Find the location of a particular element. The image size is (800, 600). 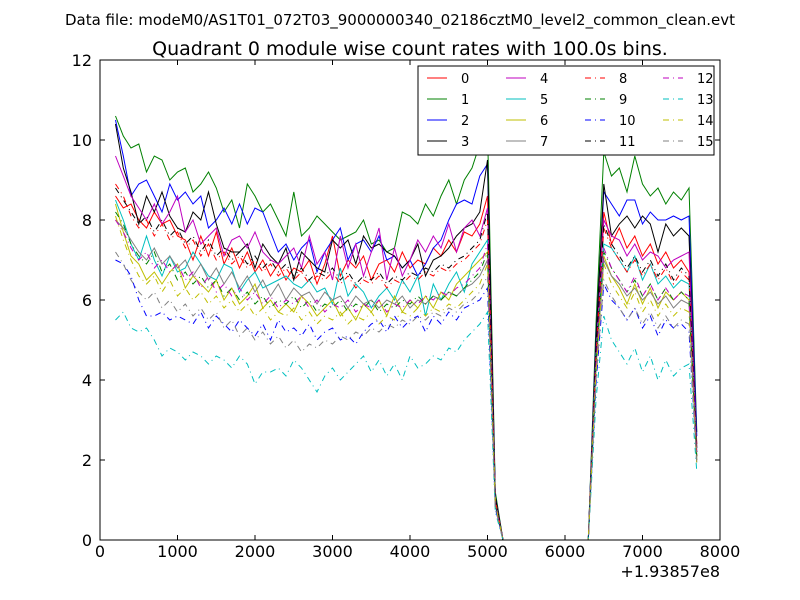

x-tick-label: 8000 is located at coordinates (720, 551).